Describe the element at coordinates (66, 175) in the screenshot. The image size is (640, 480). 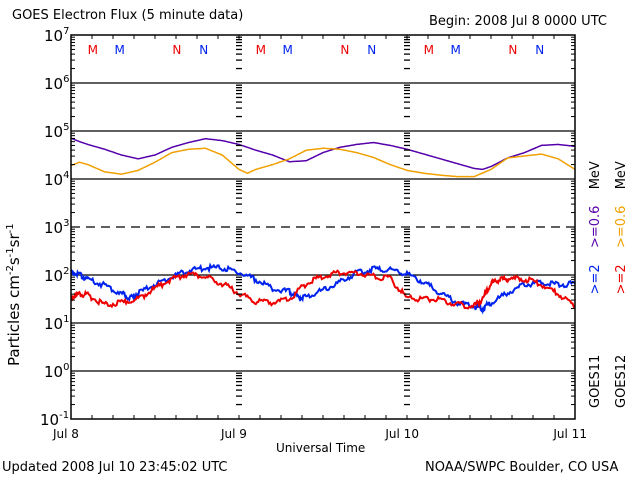
I see `y-tick-exponent: 4` at that location.